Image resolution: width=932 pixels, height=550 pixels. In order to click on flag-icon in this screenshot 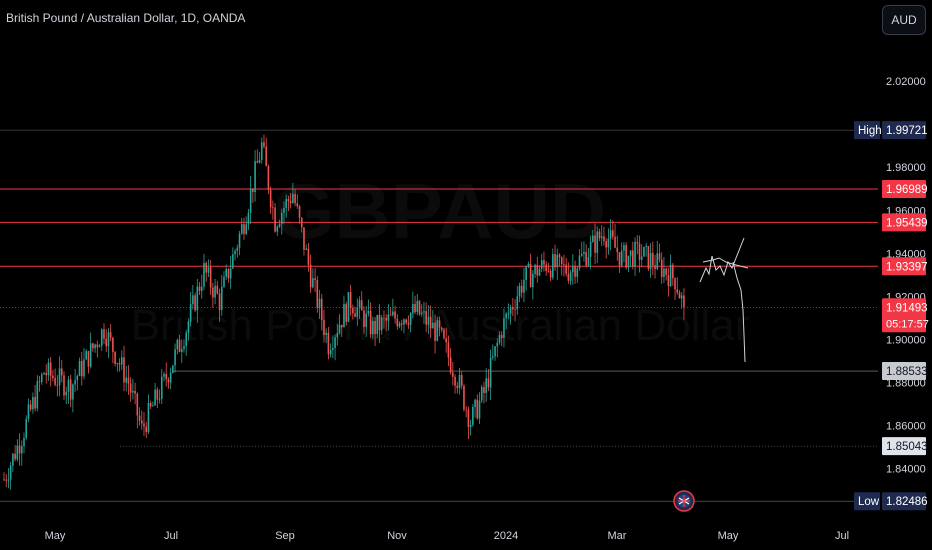, I will do `click(684, 501)`.